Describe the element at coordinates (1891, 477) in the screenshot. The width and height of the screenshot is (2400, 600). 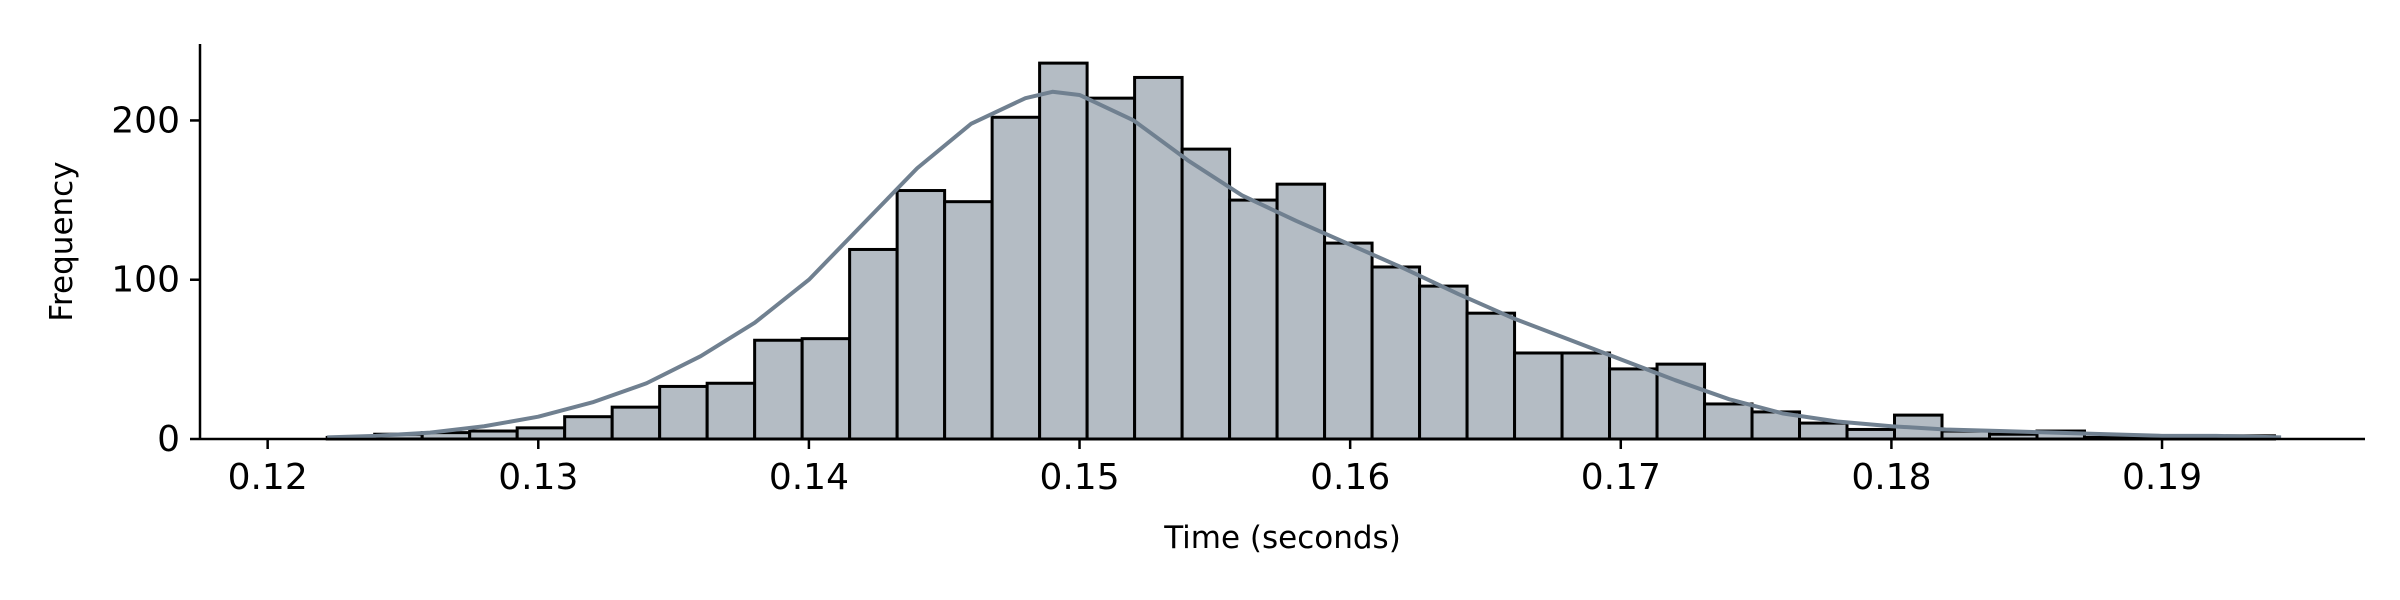
I see `x-tick-label: 0.18` at that location.